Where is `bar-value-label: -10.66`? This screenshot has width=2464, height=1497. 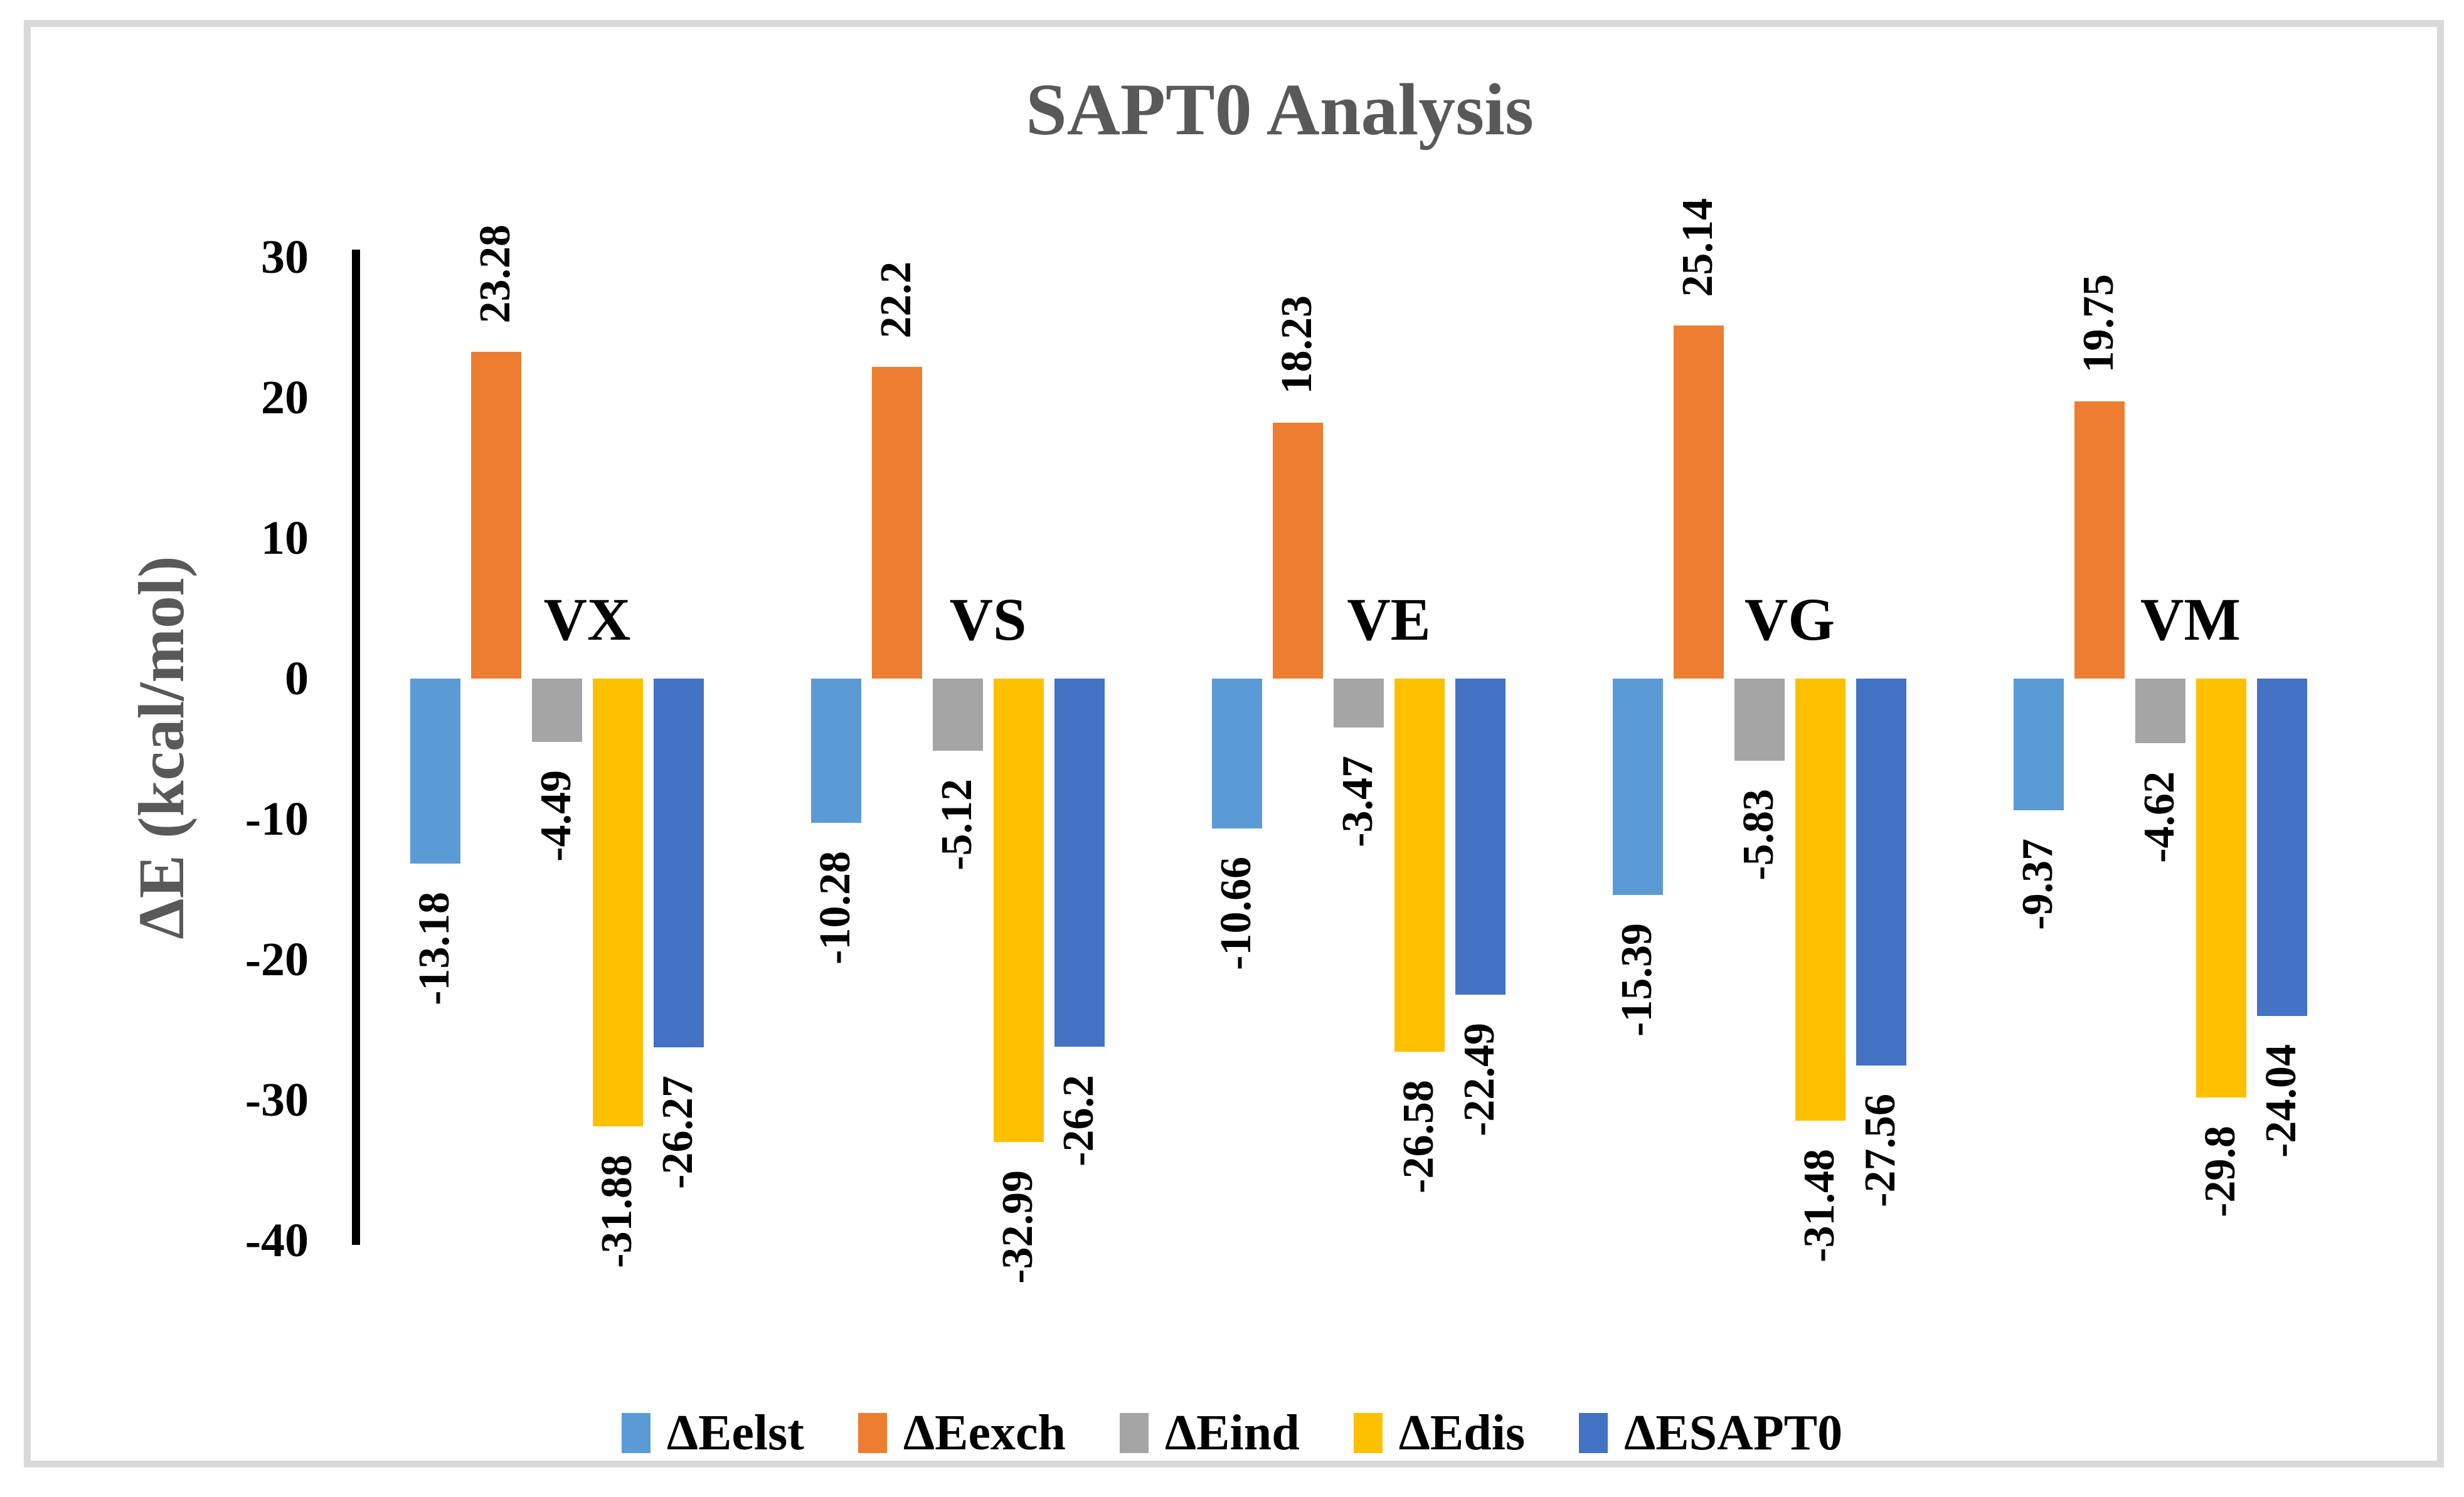 bar-value-label: -10.66 is located at coordinates (1236, 913).